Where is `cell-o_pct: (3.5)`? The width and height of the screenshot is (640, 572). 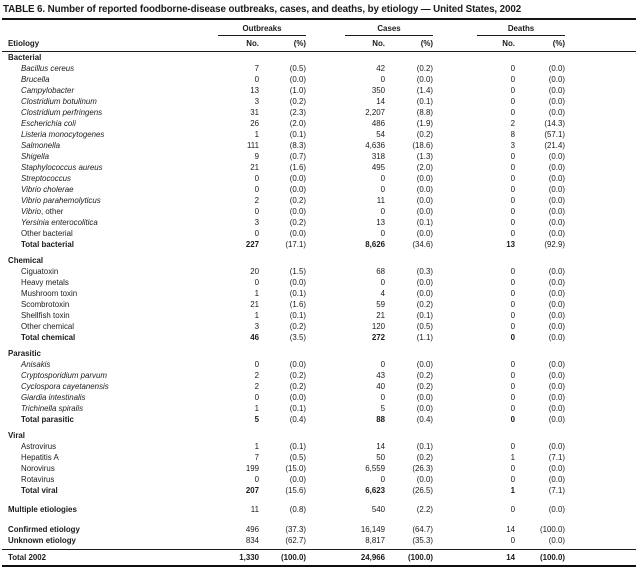 cell-o_pct: (3.5) is located at coordinates (297, 337).